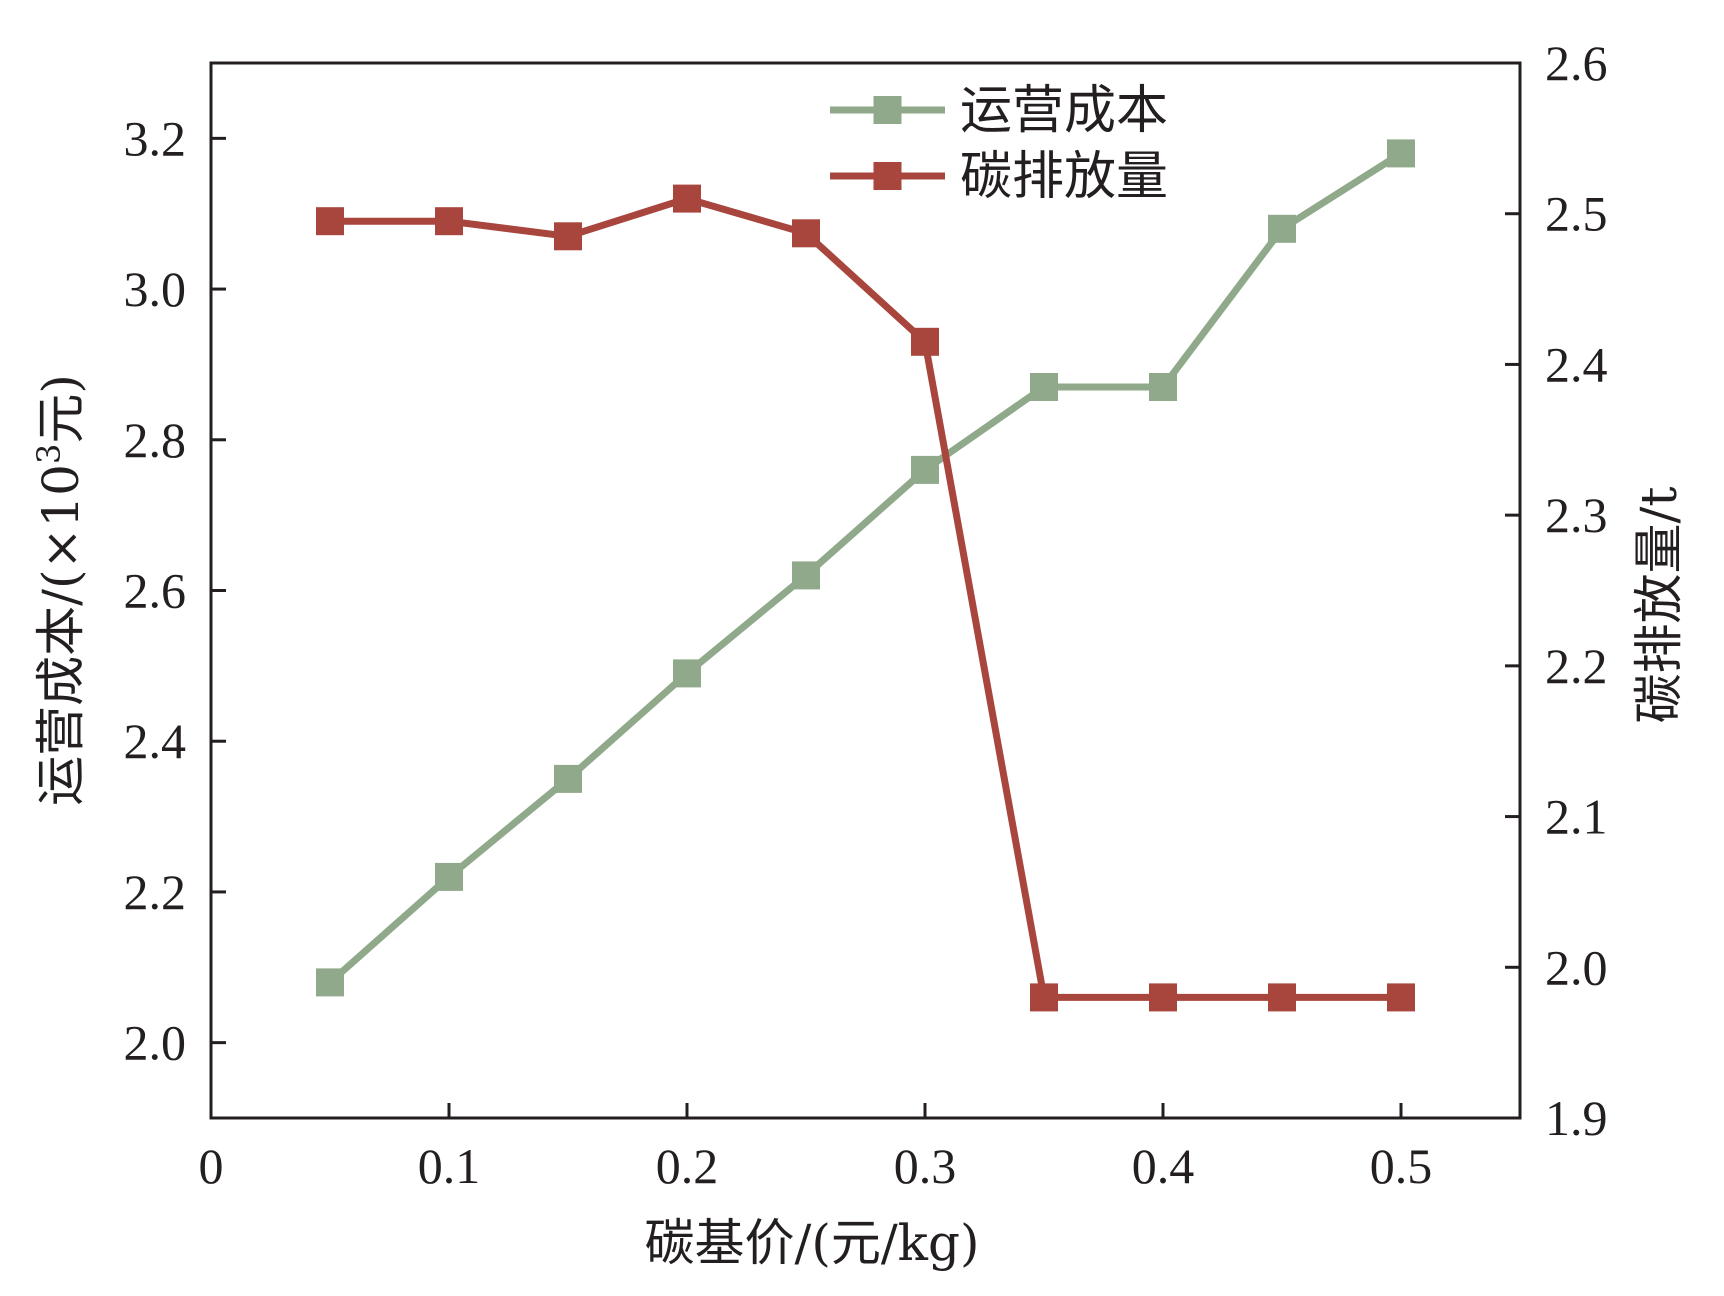 The width and height of the screenshot is (1724, 1296). What do you see at coordinates (1576, 1118) in the screenshot?
I see `y-right-tick-label-1: 1.9` at bounding box center [1576, 1118].